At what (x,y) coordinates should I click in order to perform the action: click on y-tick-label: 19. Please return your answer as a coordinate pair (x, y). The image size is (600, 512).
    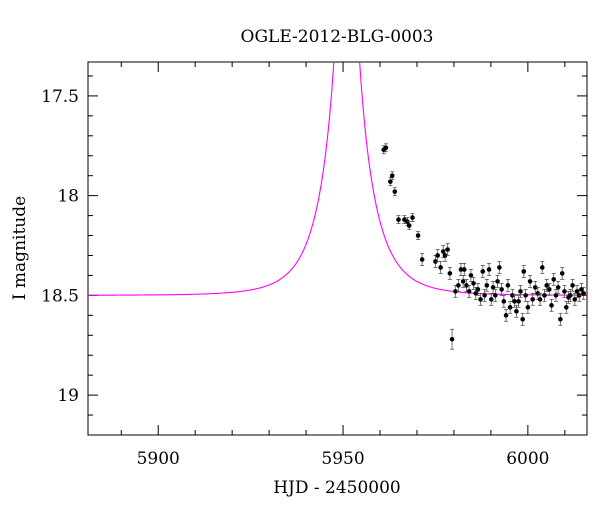
    Looking at the image, I should click on (68, 396).